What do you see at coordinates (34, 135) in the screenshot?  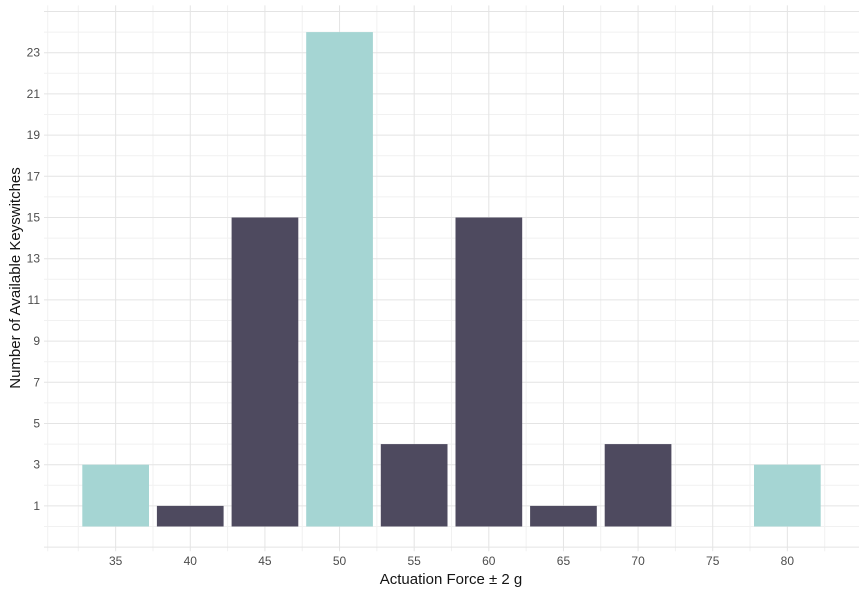 I see `y-tick-label-19: 19` at bounding box center [34, 135].